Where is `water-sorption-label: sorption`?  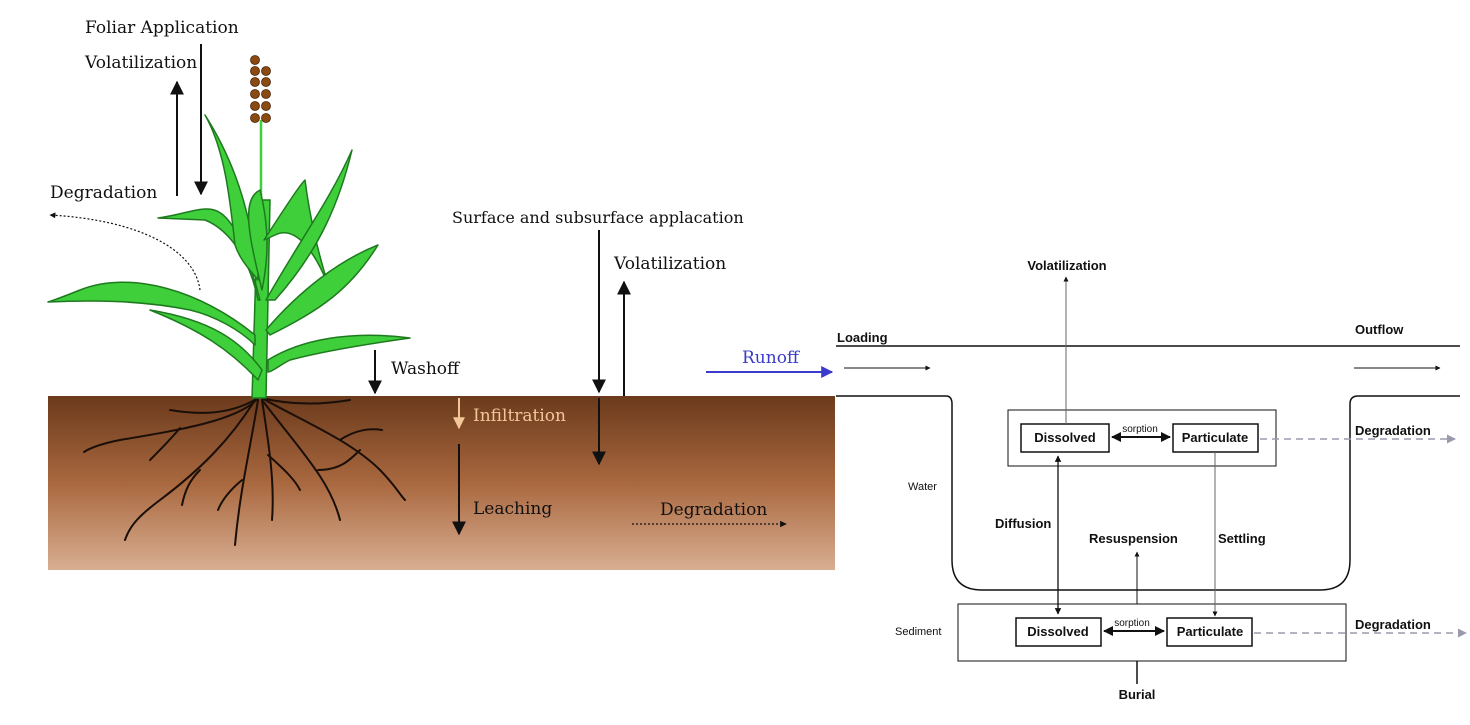
water-sorption-label: sorption is located at coordinates (1140, 429).